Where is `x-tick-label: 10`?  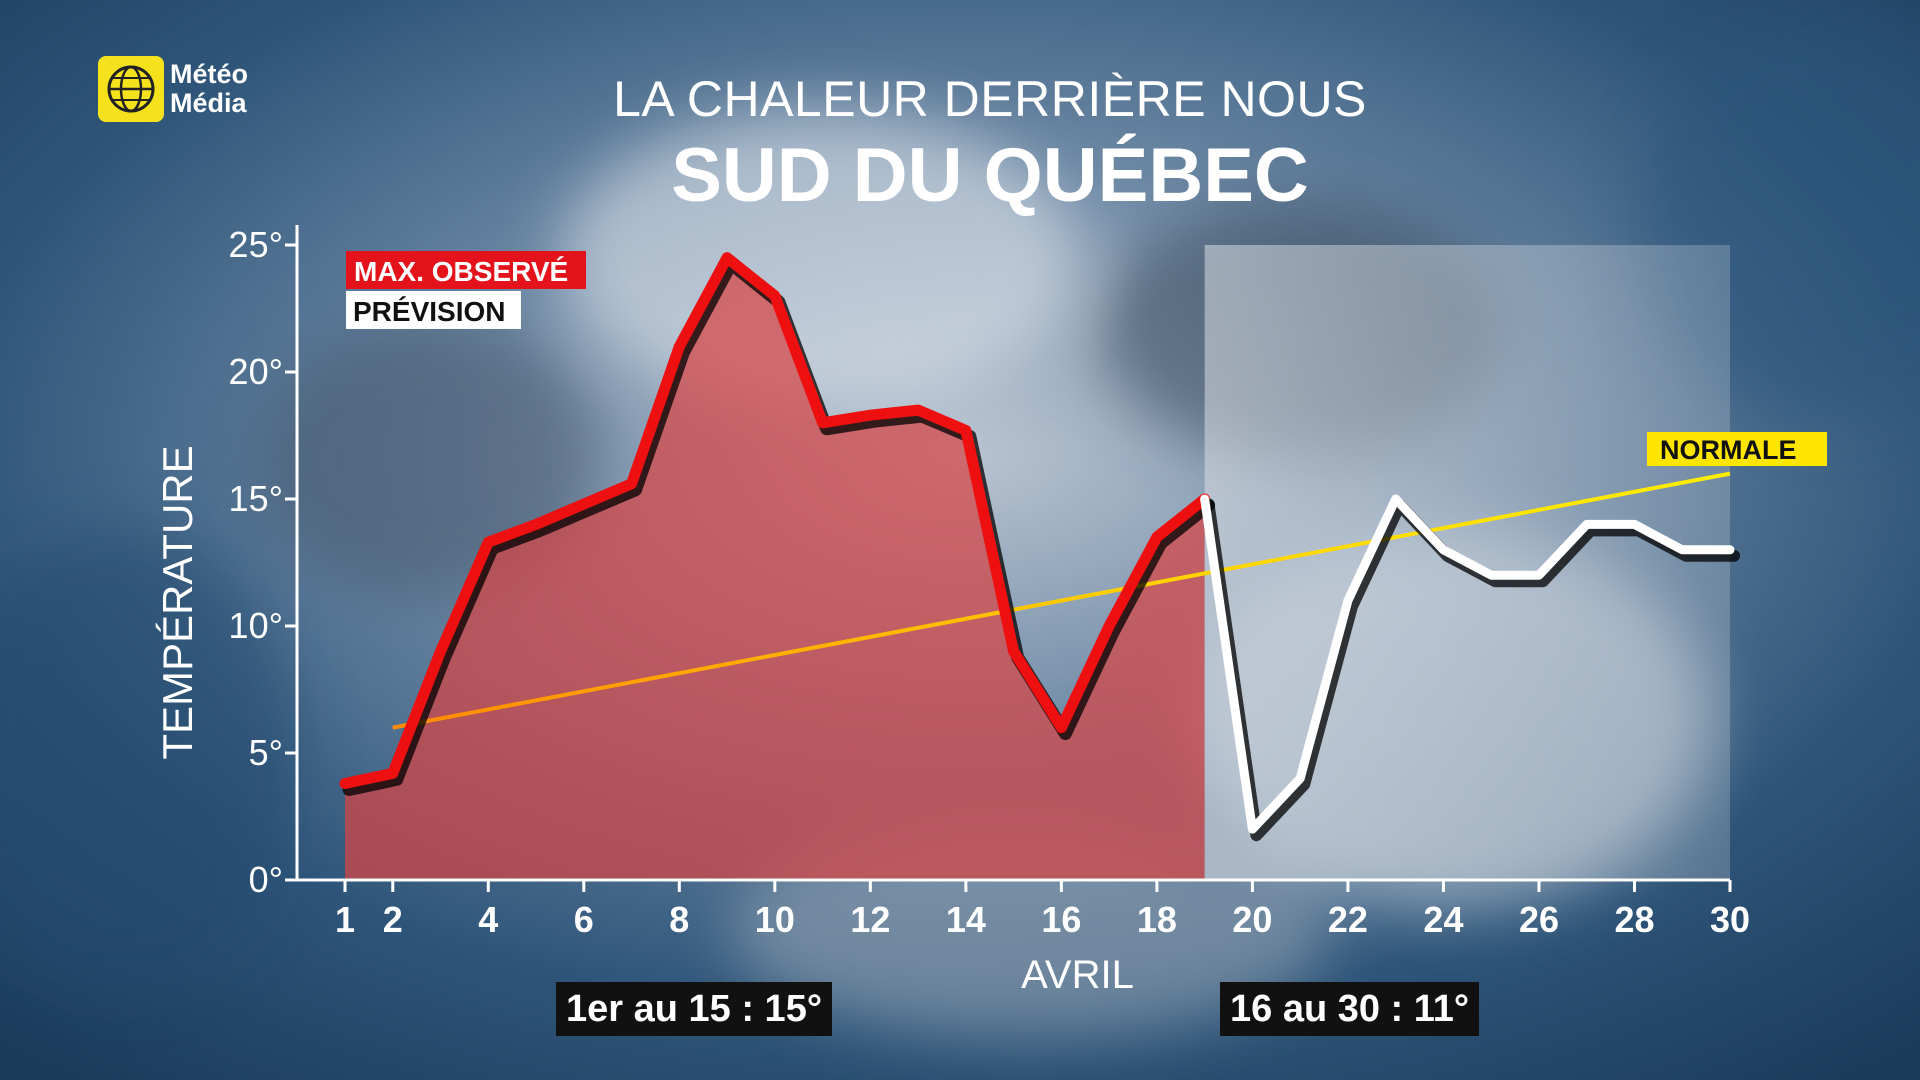
x-tick-label: 10 is located at coordinates (775, 919).